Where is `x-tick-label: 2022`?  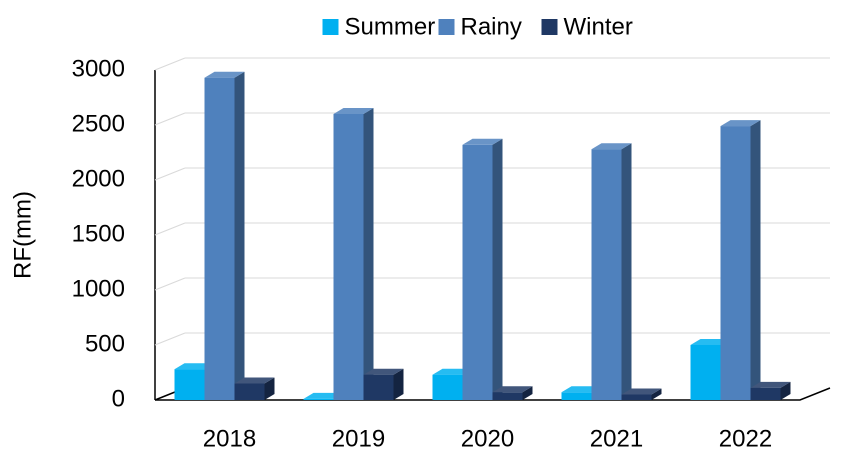 x-tick-label: 2022 is located at coordinates (745, 438).